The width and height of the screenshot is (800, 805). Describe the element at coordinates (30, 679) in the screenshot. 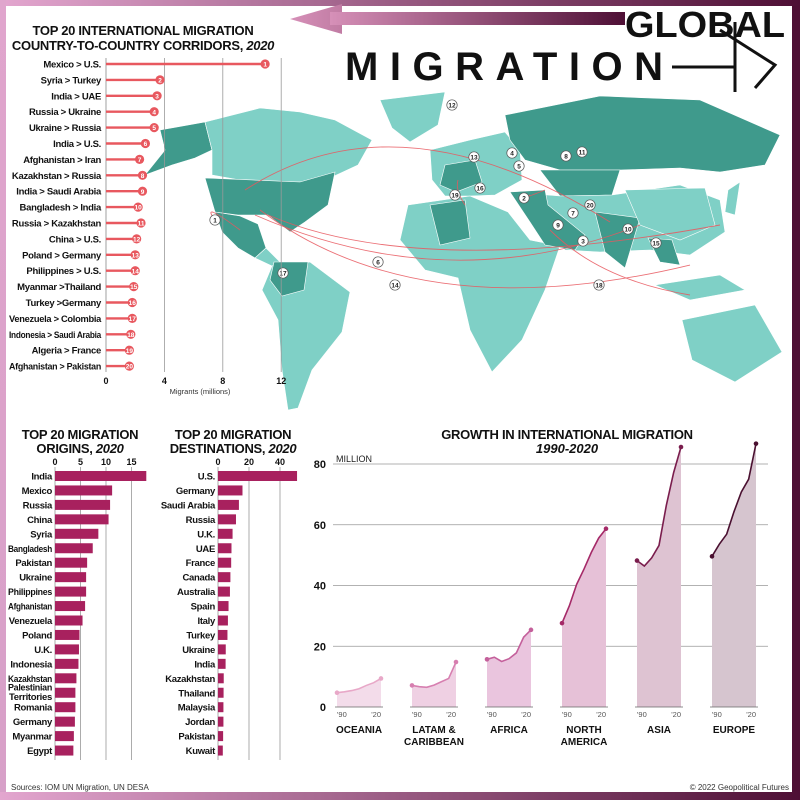

I see `origins-label: Kazakhstan` at that location.